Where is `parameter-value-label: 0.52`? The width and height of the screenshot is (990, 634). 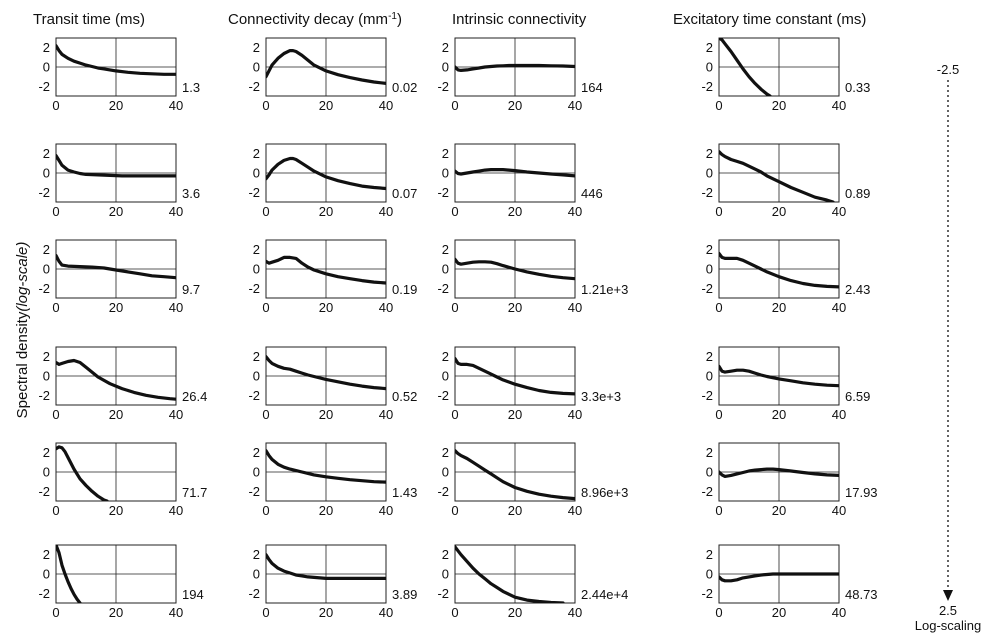 parameter-value-label: 0.52 is located at coordinates (404, 396).